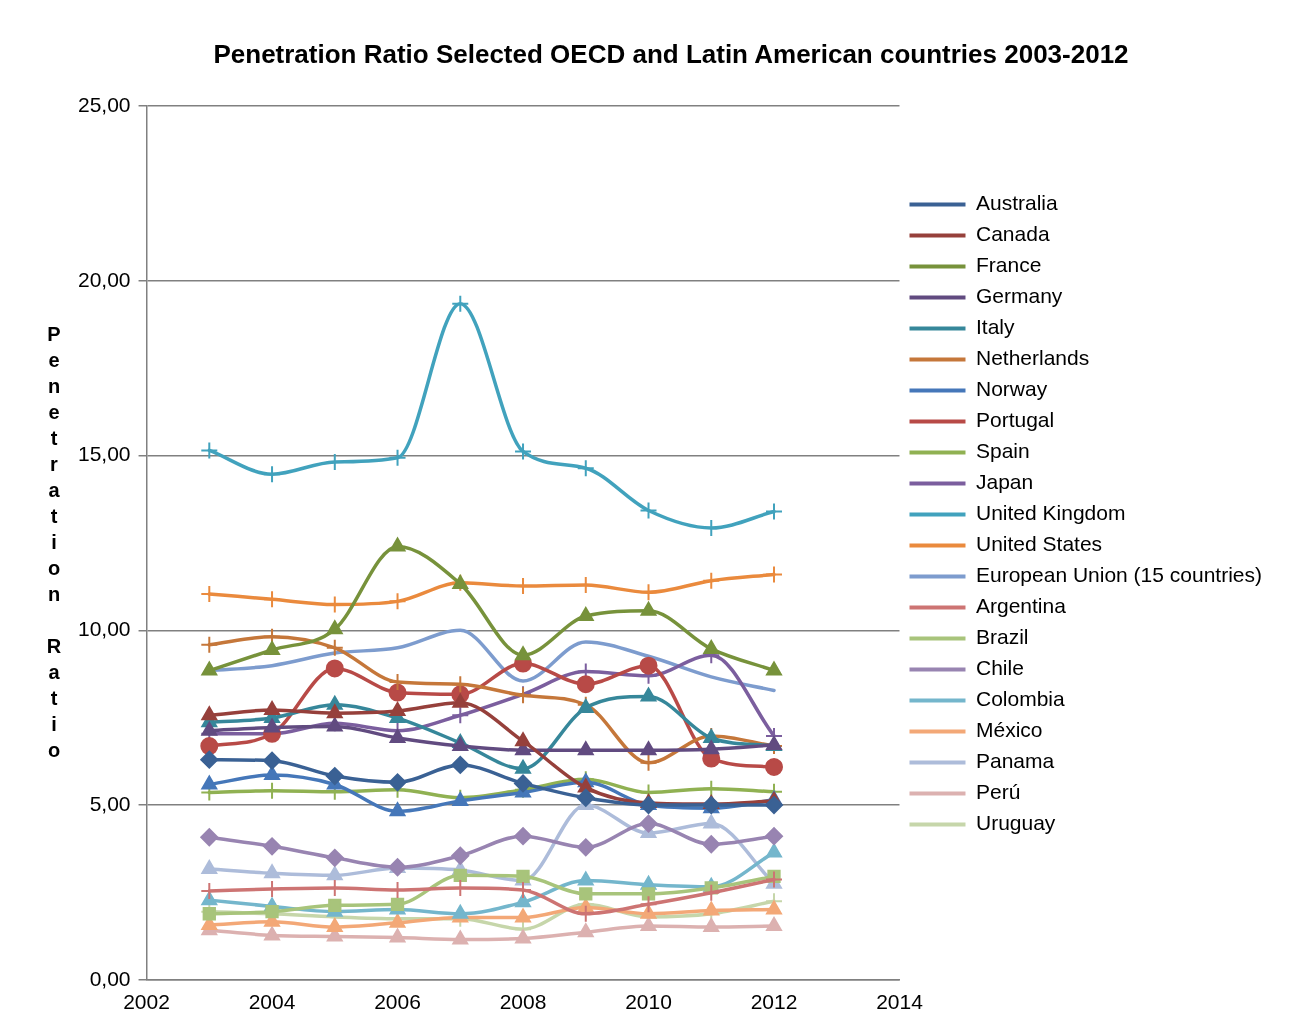 Image resolution: width=1292 pixels, height=1029 pixels. Describe the element at coordinates (1005, 482) in the screenshot. I see `legend-label: Japan` at that location.